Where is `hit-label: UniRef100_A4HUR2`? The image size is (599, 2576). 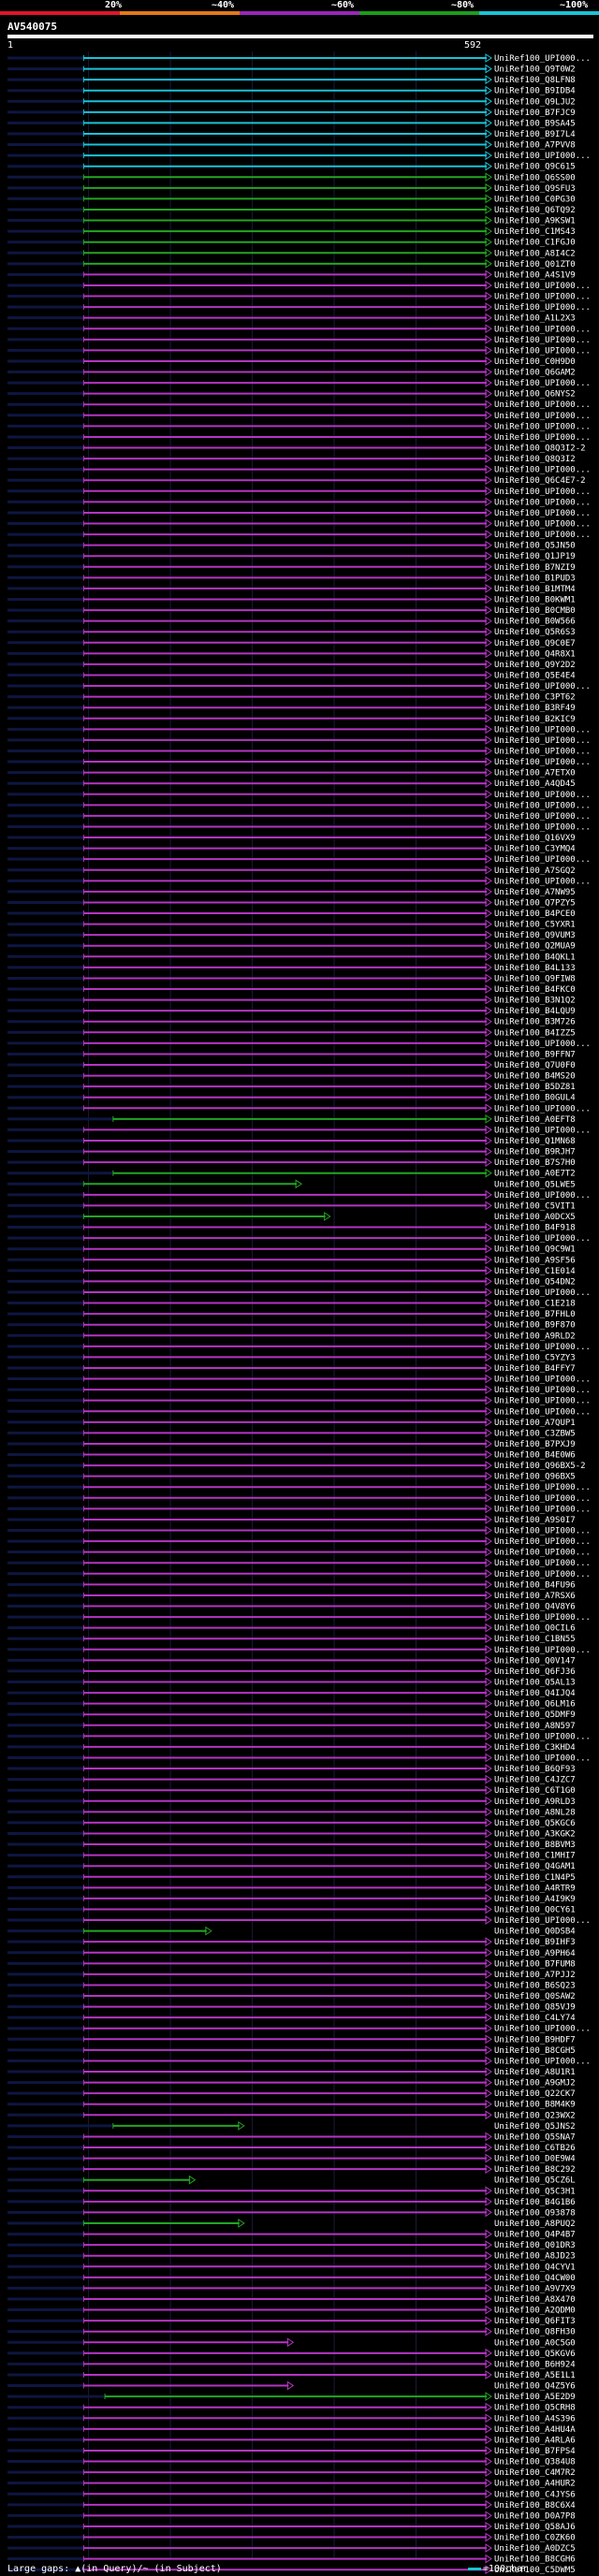 hit-label: UniRef100_A4HUR2 is located at coordinates (535, 2484).